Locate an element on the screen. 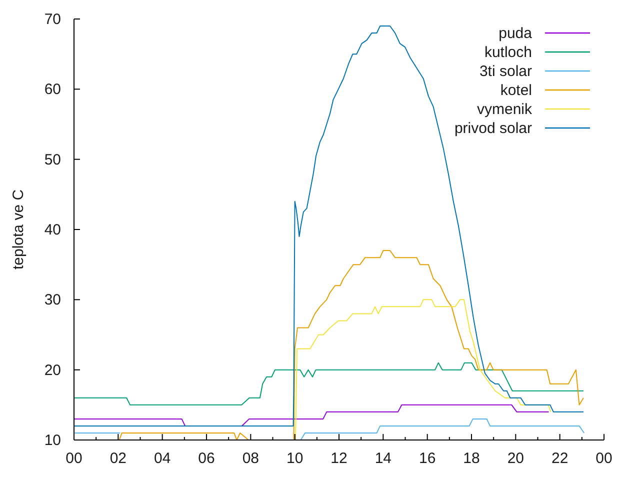 This screenshot has height=480, width=640. x-tick-label: 06 is located at coordinates (206, 458).